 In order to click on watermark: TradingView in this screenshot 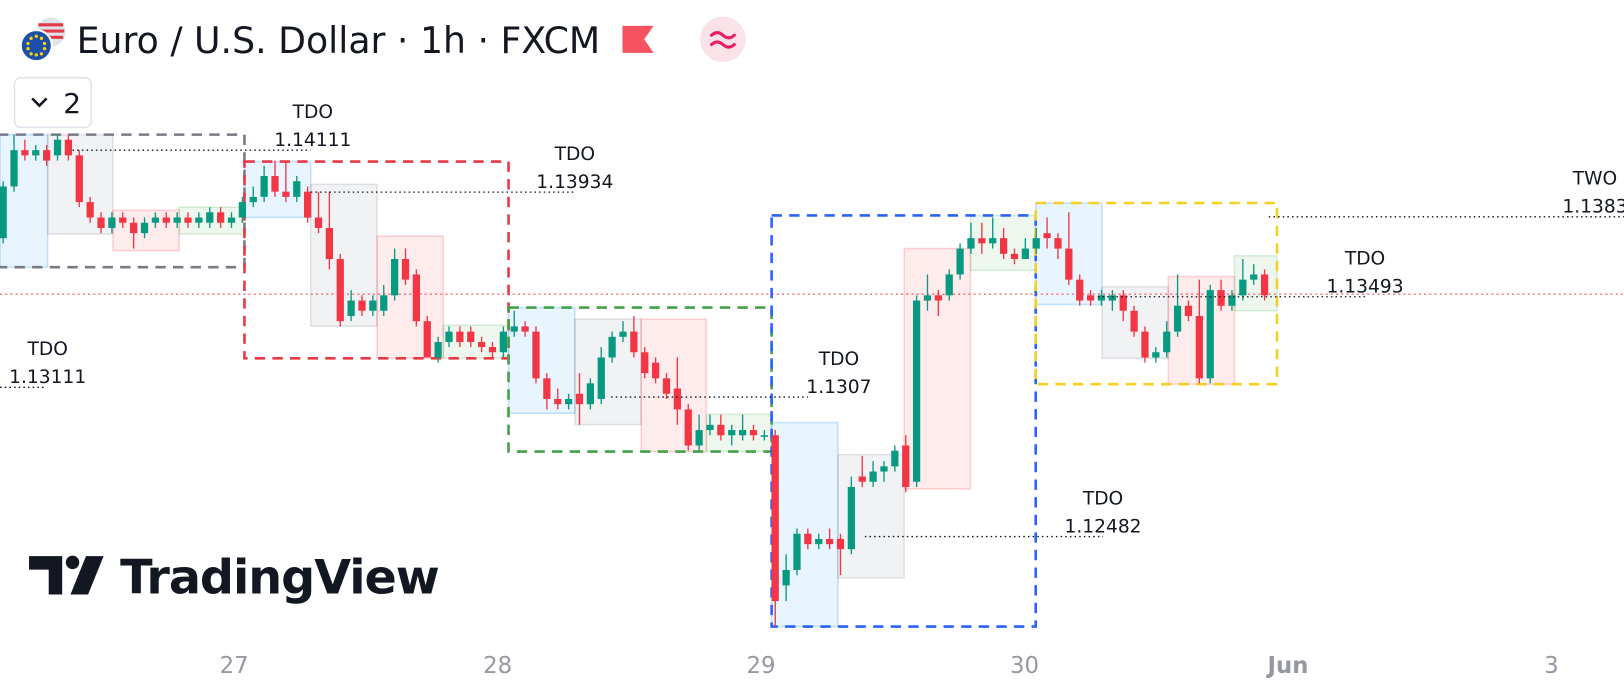, I will do `click(234, 577)`.